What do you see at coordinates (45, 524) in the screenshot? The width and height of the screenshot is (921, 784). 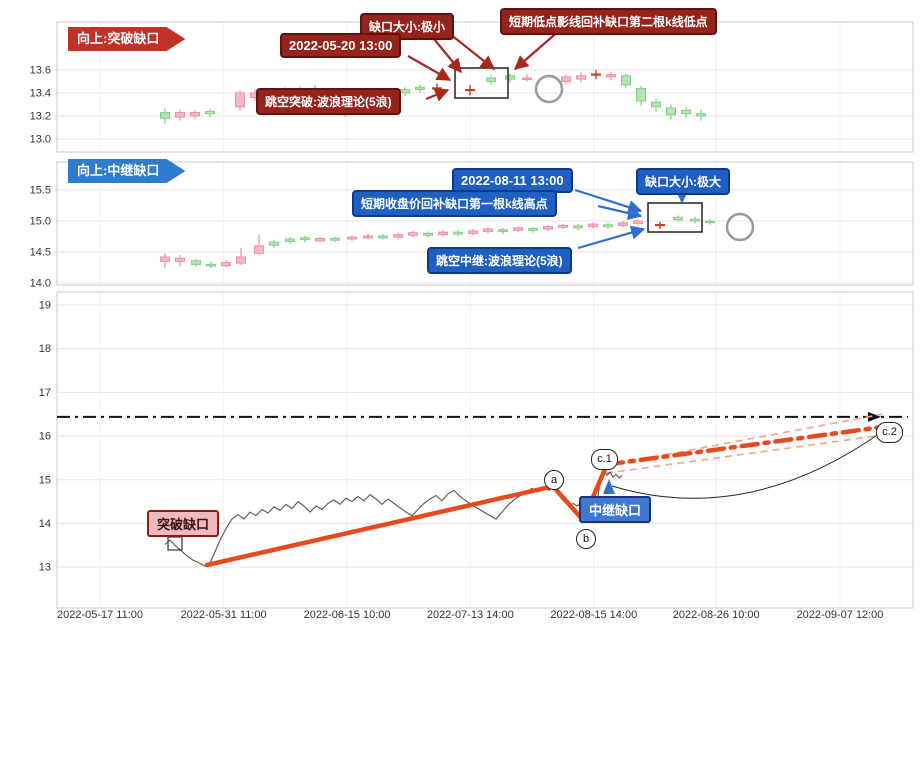 I see `y-tick-label: 14` at bounding box center [45, 524].